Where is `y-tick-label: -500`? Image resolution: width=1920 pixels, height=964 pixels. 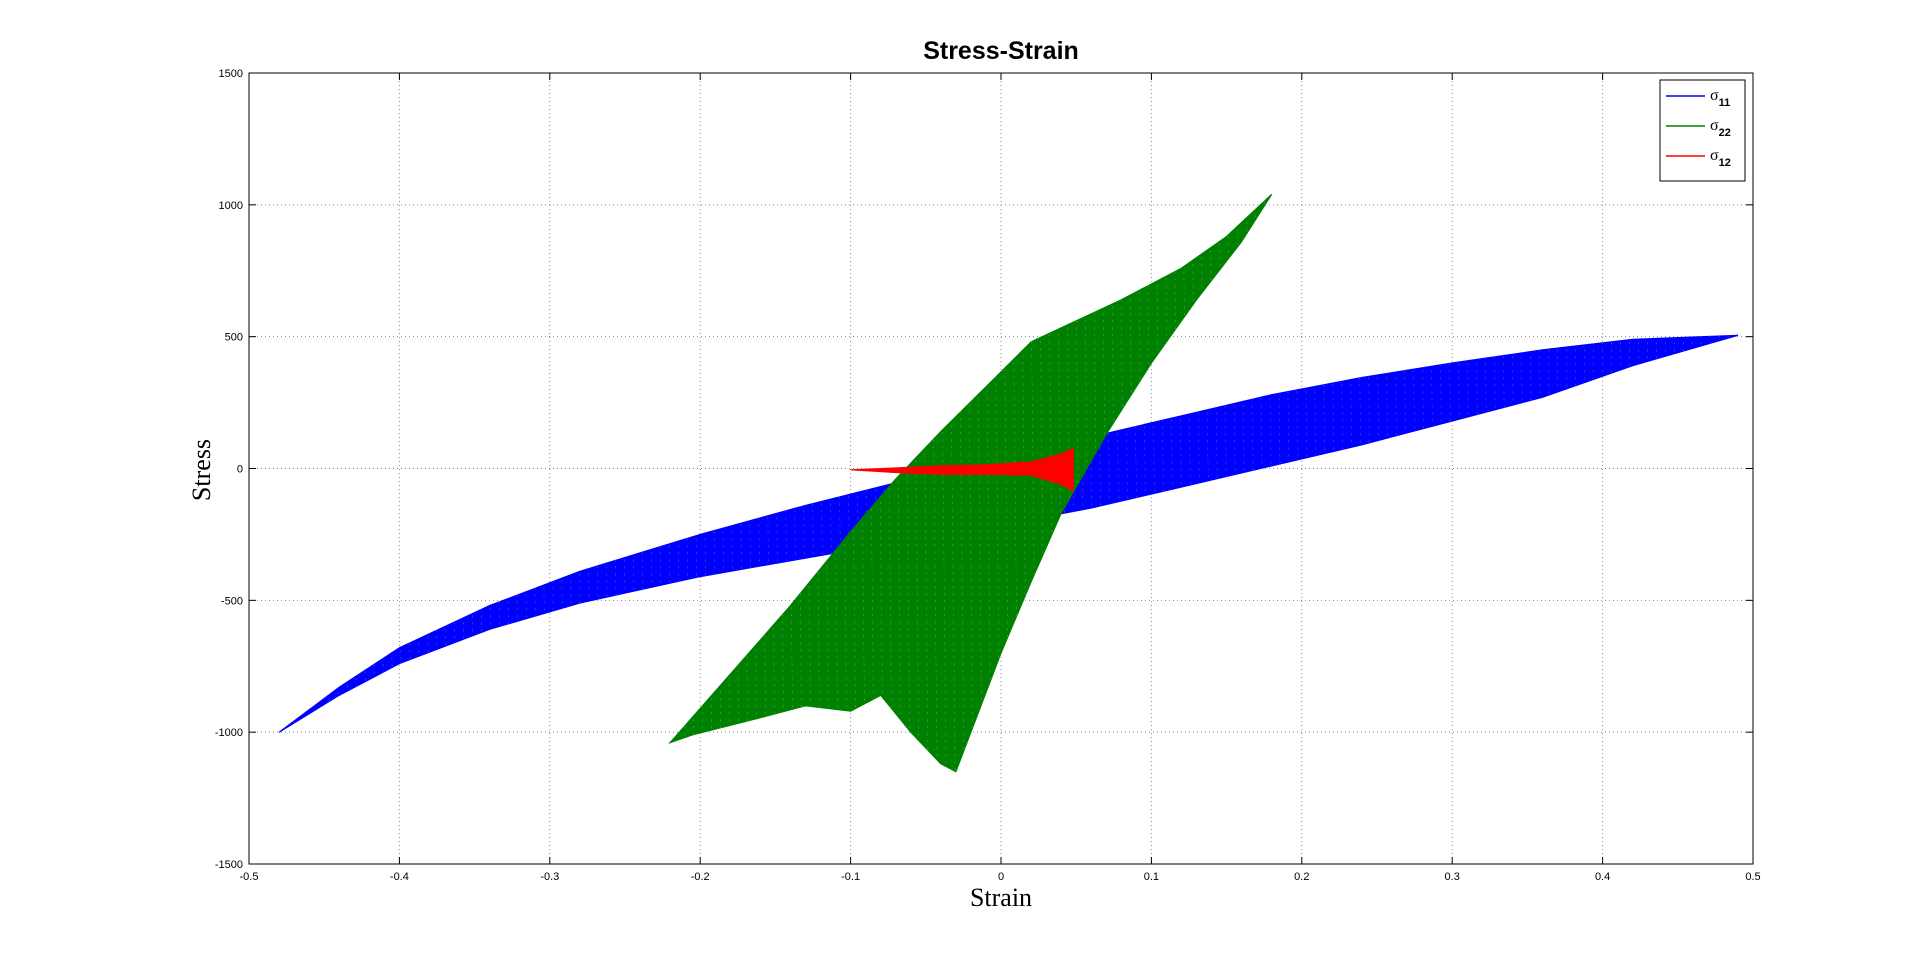
y-tick-label: -500 is located at coordinates (232, 601).